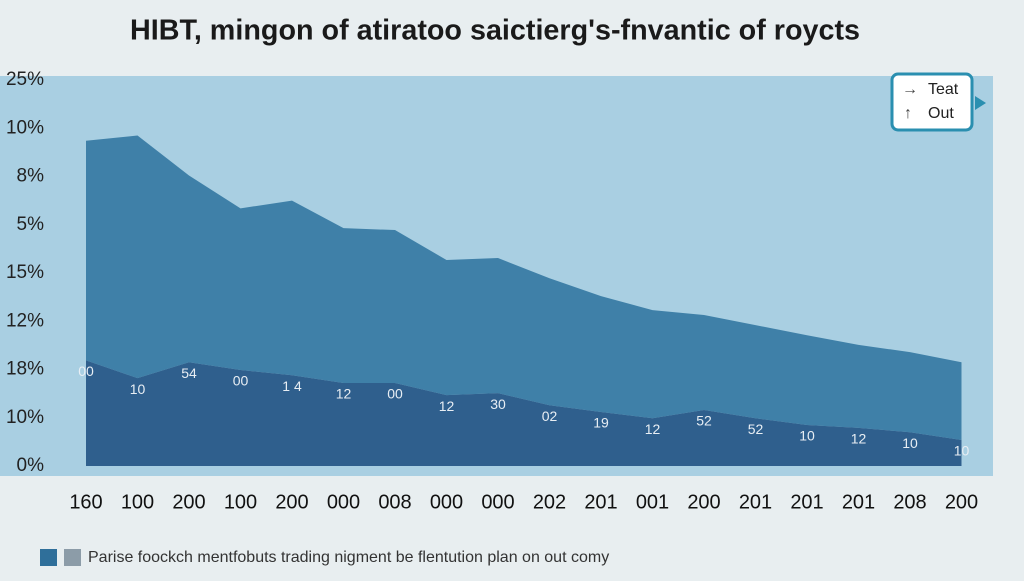 This screenshot has height=581, width=1024. What do you see at coordinates (189, 373) in the screenshot?
I see `data-annotation: 54` at bounding box center [189, 373].